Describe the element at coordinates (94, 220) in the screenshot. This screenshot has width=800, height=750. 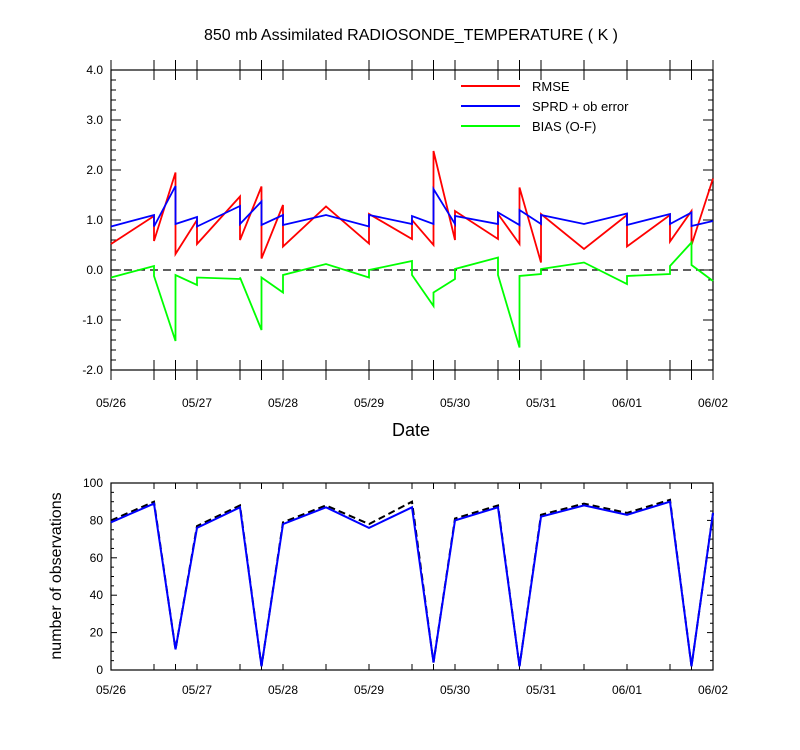
I see `y-tick-label: 1.0` at that location.